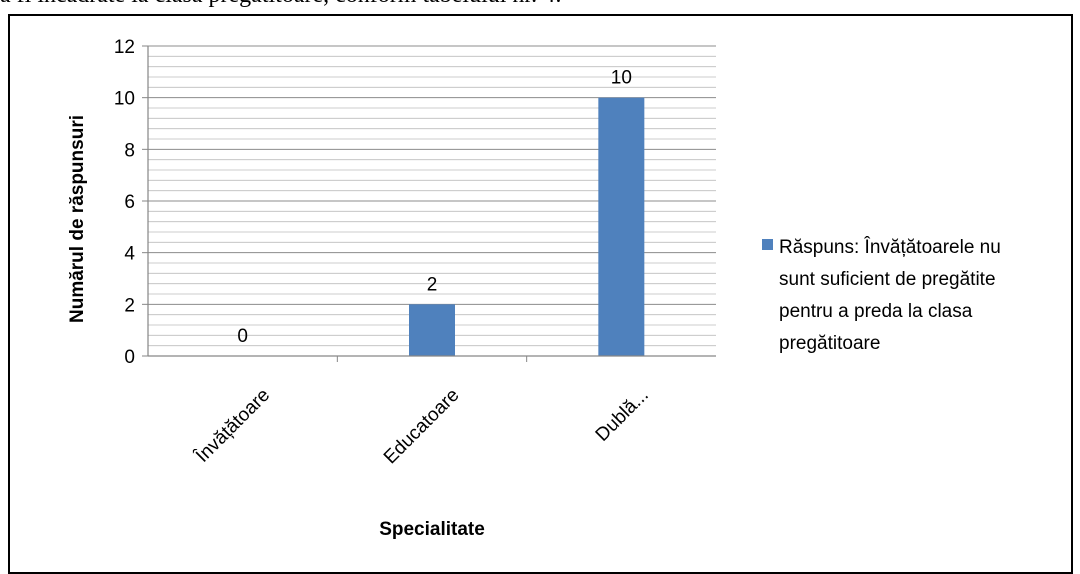 Image resolution: width=1080 pixels, height=574 pixels. I want to click on x-axis-title: Specialitate, so click(432, 529).